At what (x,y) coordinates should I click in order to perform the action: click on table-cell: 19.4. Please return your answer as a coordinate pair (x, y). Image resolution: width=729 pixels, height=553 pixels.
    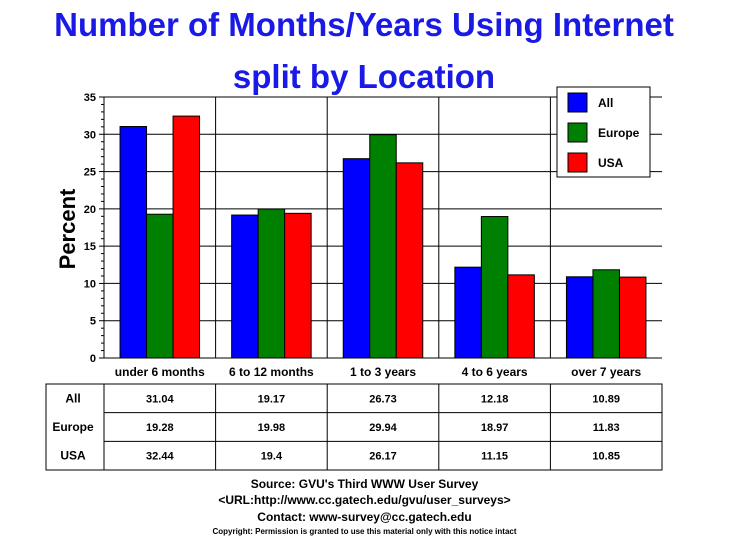
    Looking at the image, I should click on (272, 457).